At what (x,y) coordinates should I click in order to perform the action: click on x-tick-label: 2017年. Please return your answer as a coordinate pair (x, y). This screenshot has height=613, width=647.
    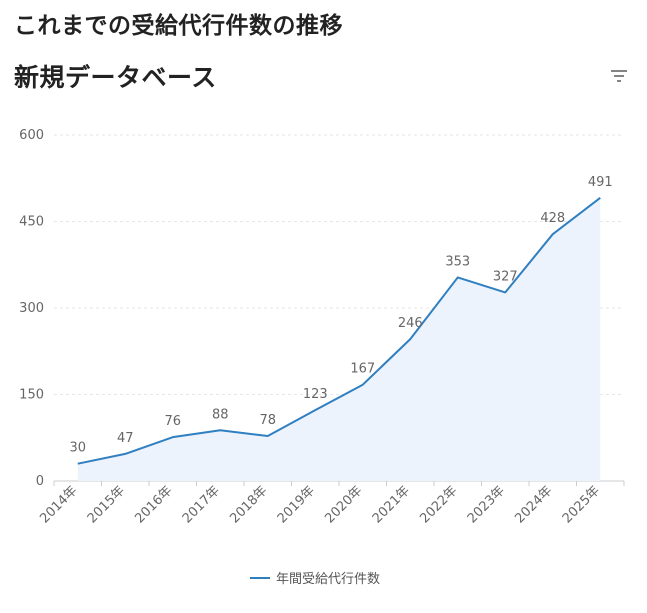
    Looking at the image, I should click on (201, 504).